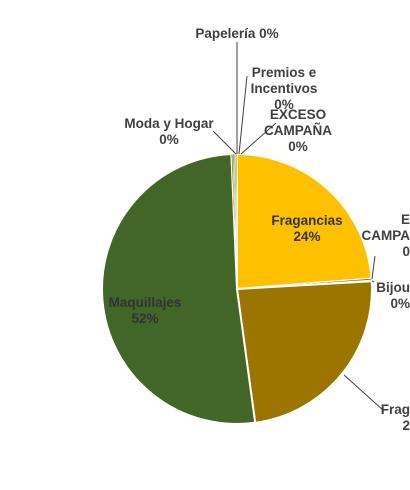 This screenshot has height=490, width=410. What do you see at coordinates (306, 228) in the screenshot?
I see `data-label-4: Fragancias 24%` at bounding box center [306, 228].